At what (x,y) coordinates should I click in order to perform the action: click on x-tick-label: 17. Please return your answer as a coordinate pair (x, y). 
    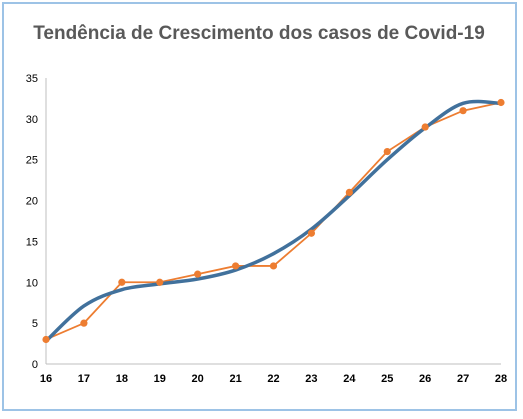
    Looking at the image, I should click on (84, 379).